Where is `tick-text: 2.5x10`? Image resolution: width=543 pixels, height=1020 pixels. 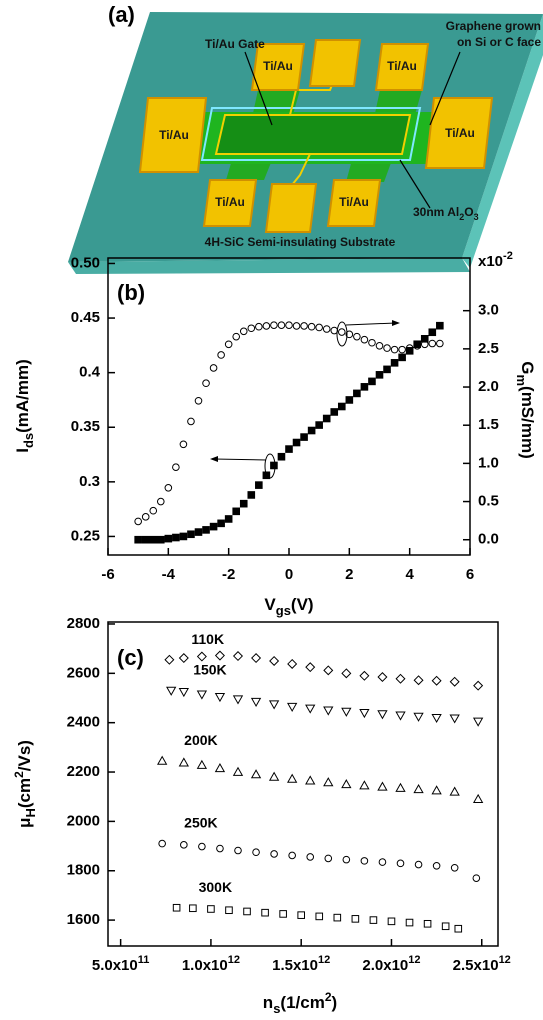
tick-text: 2.5x10 is located at coordinates (476, 965).